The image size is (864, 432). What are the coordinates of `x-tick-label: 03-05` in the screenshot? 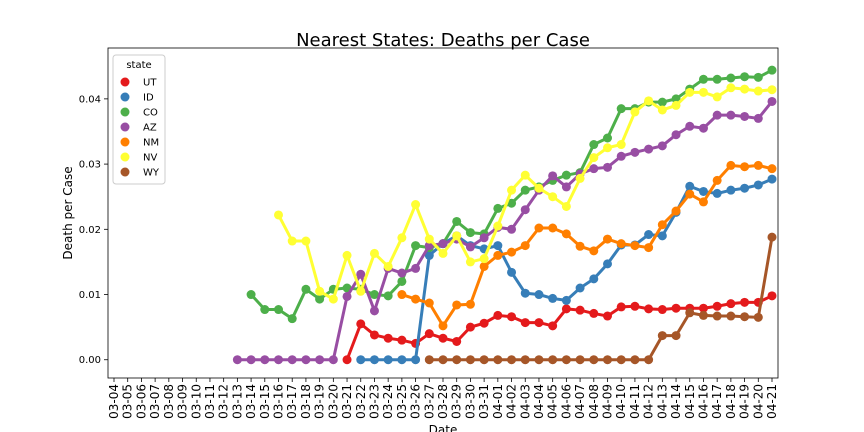 It's located at (128, 401).